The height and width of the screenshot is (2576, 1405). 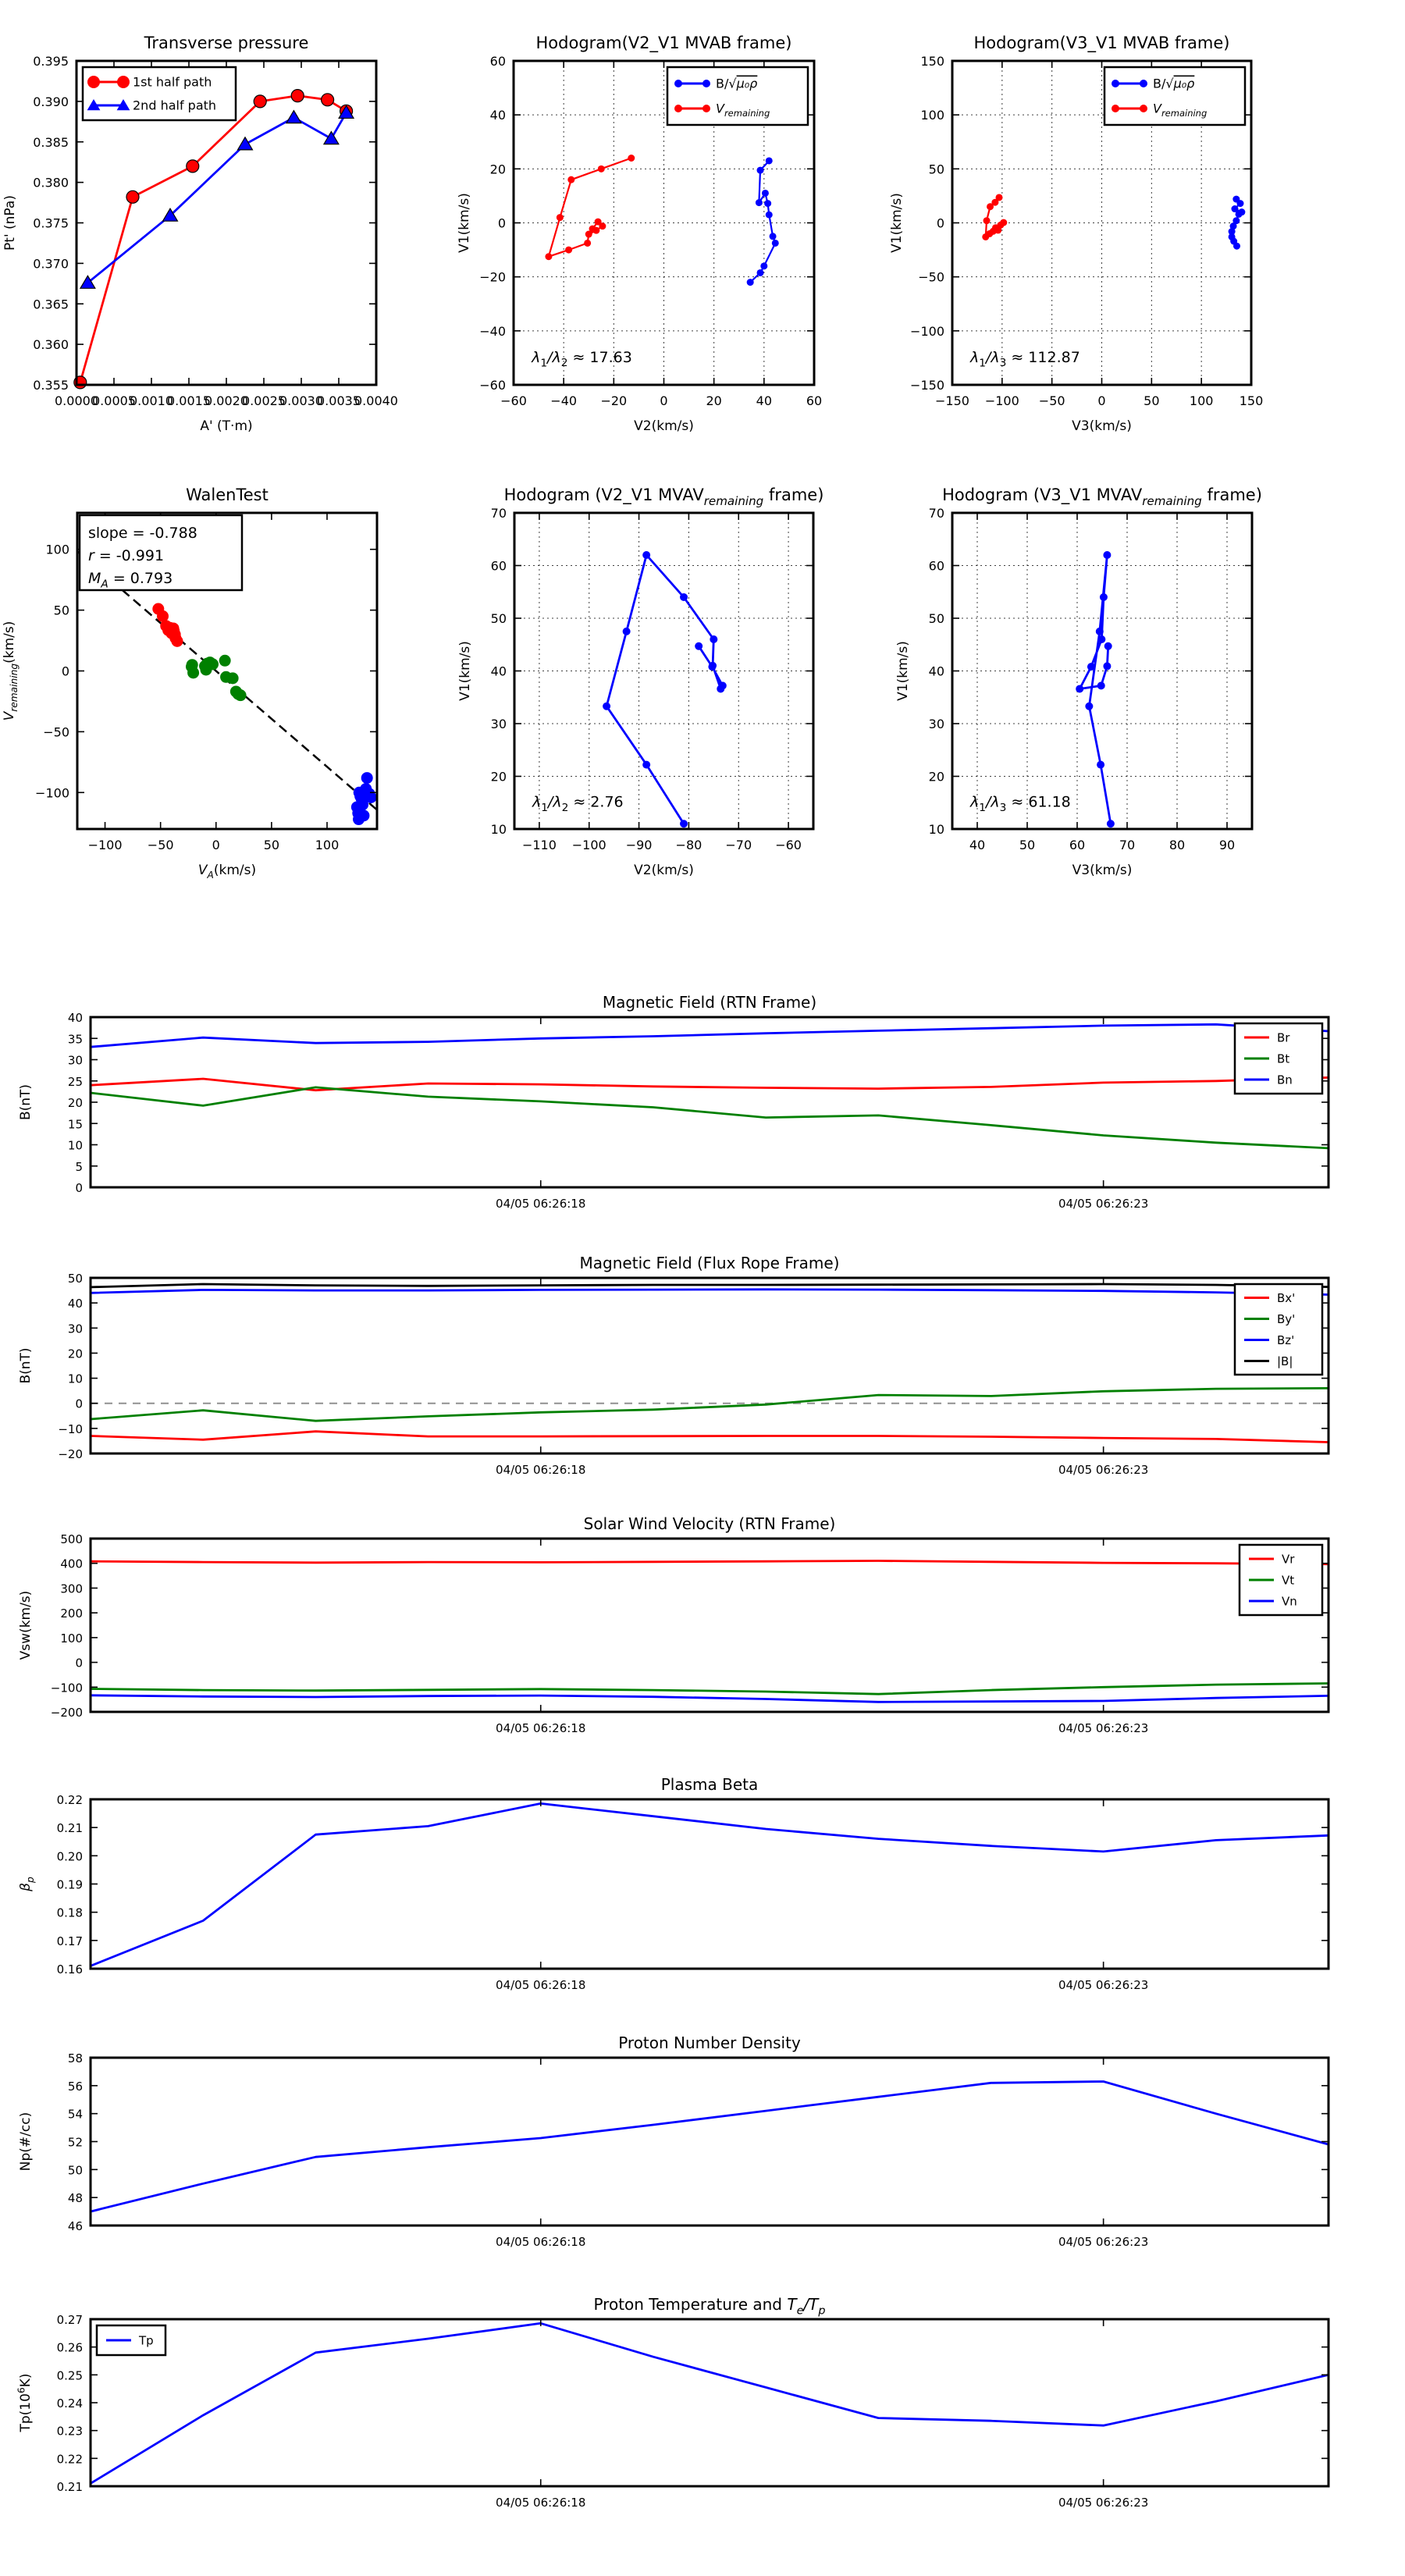 What do you see at coordinates (26, 1365) in the screenshot?
I see `svg-text: B(nT)` at bounding box center [26, 1365].